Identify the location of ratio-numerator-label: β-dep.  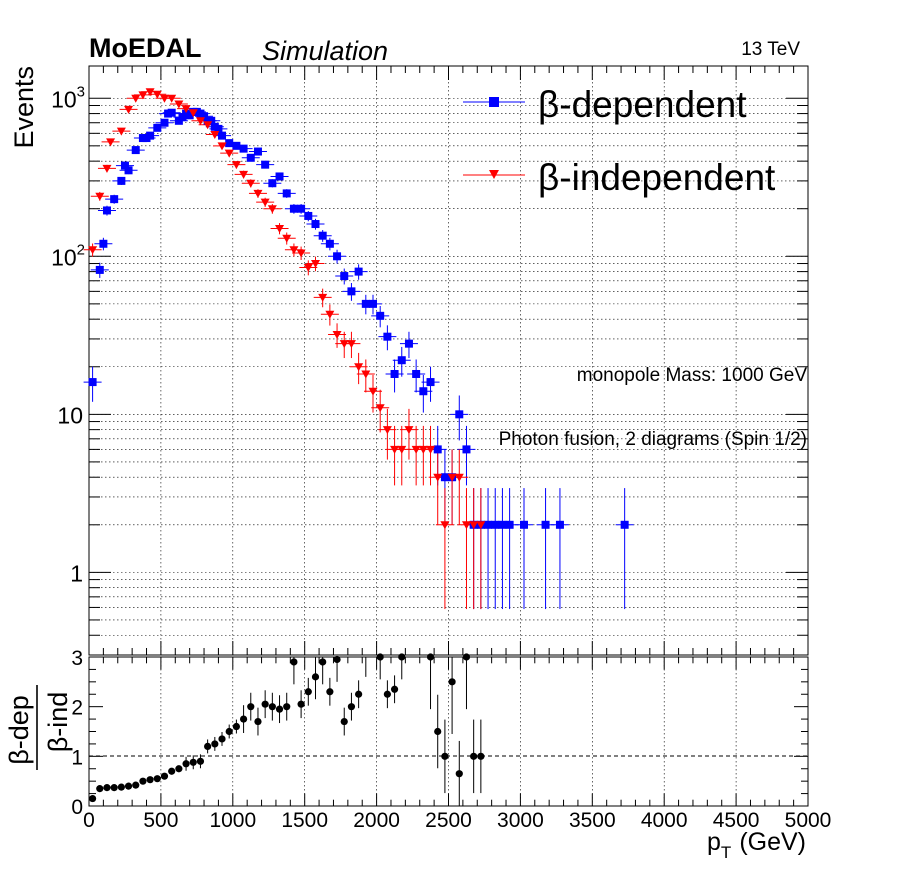
(19, 730).